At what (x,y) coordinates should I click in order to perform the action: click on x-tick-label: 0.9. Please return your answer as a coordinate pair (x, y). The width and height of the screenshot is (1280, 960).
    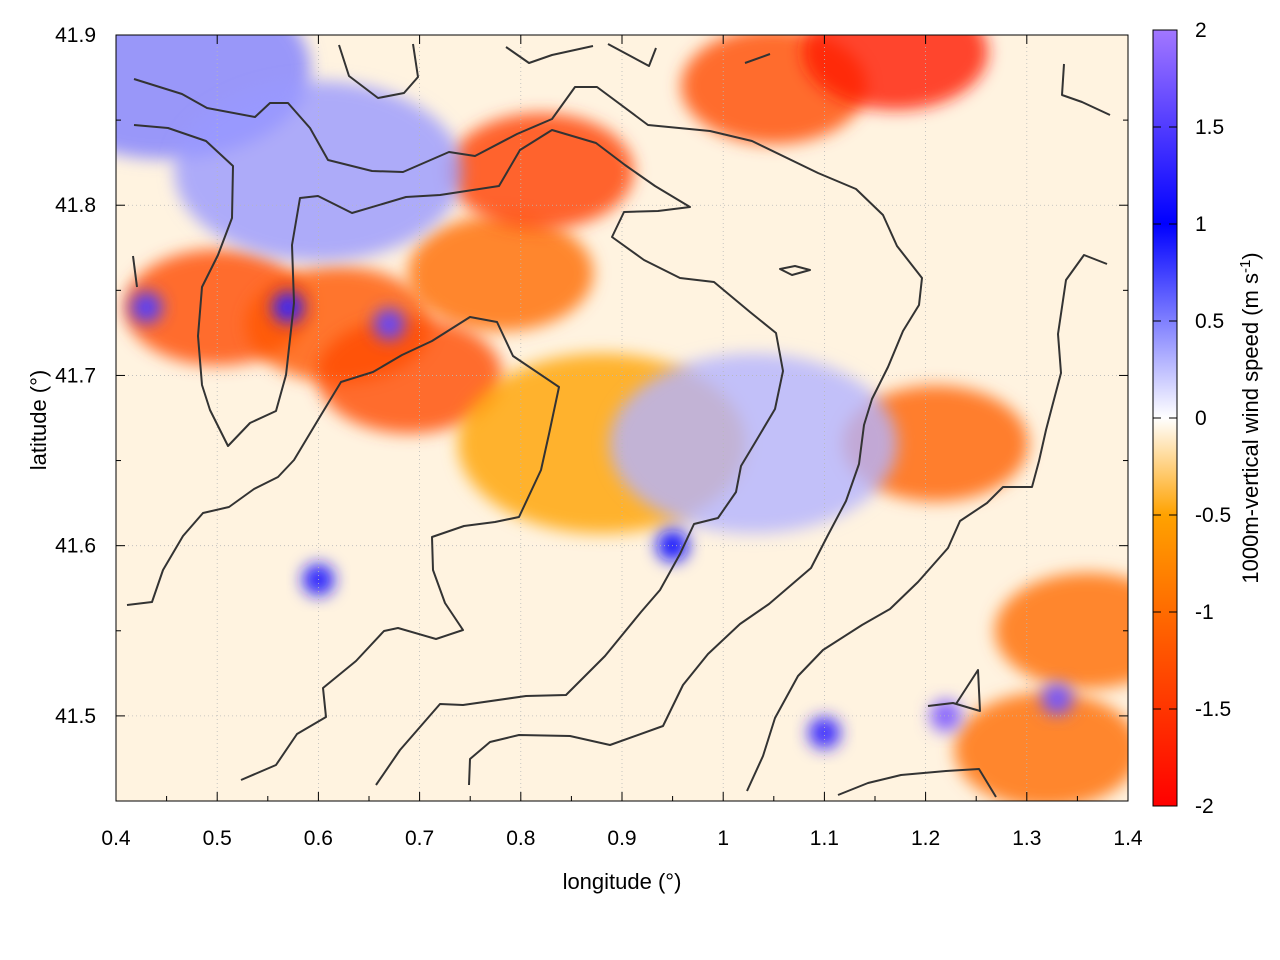
    Looking at the image, I should click on (621, 838).